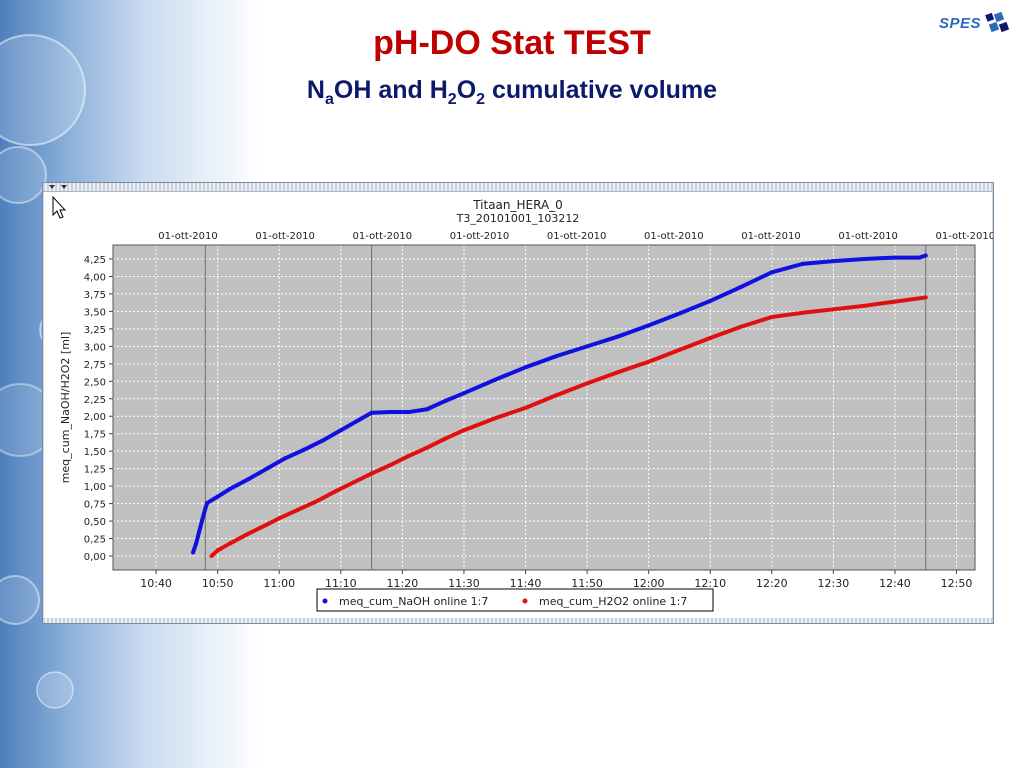 This screenshot has width=1024, height=768. Describe the element at coordinates (525, 601) in the screenshot. I see `legend-marker` at that location.